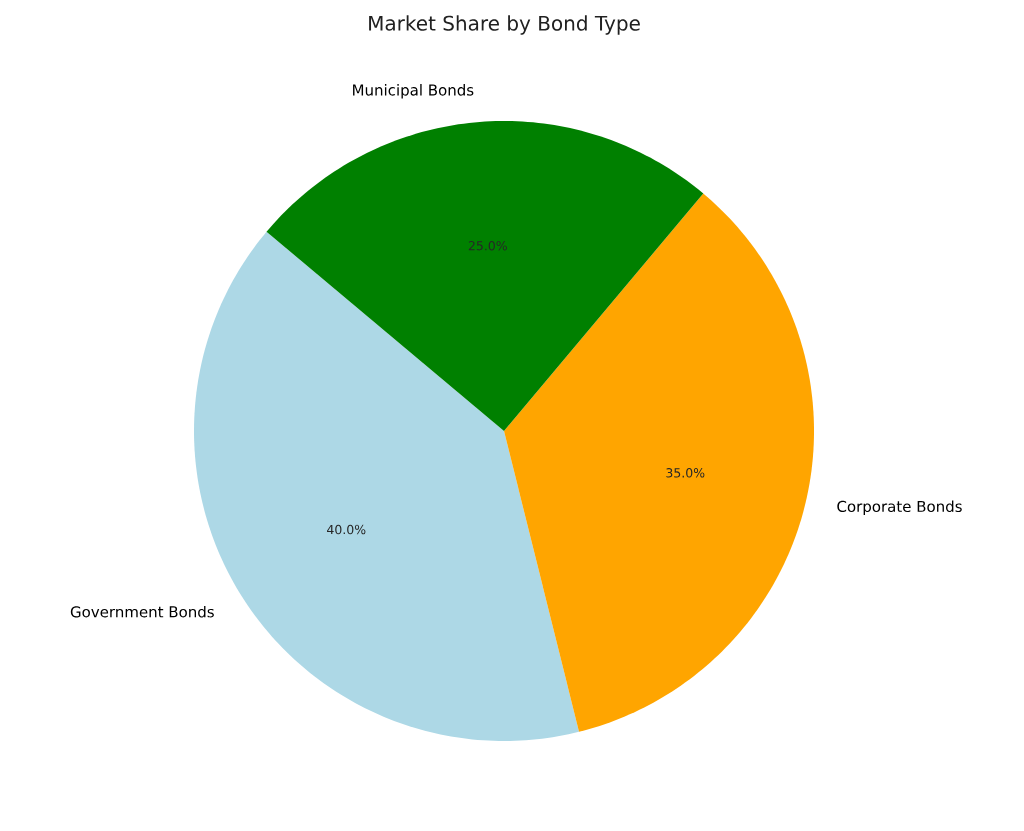 The width and height of the screenshot is (1024, 831). What do you see at coordinates (487, 245) in the screenshot?
I see `data-label: 25.0%` at bounding box center [487, 245].